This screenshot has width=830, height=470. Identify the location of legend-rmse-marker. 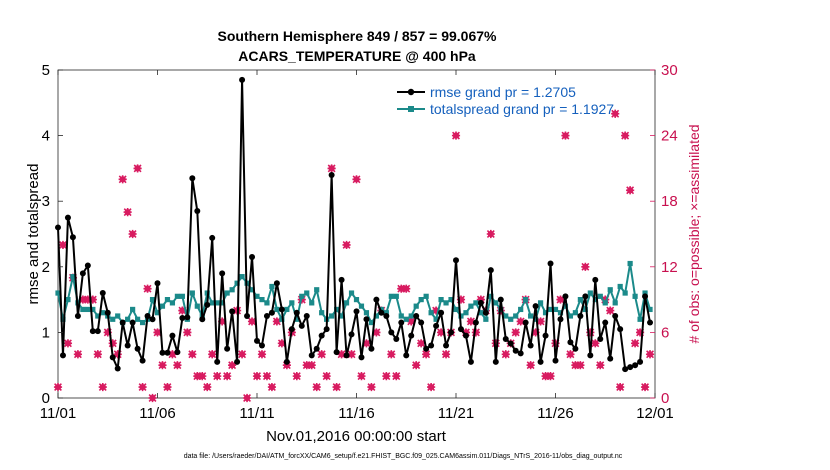
(411, 92).